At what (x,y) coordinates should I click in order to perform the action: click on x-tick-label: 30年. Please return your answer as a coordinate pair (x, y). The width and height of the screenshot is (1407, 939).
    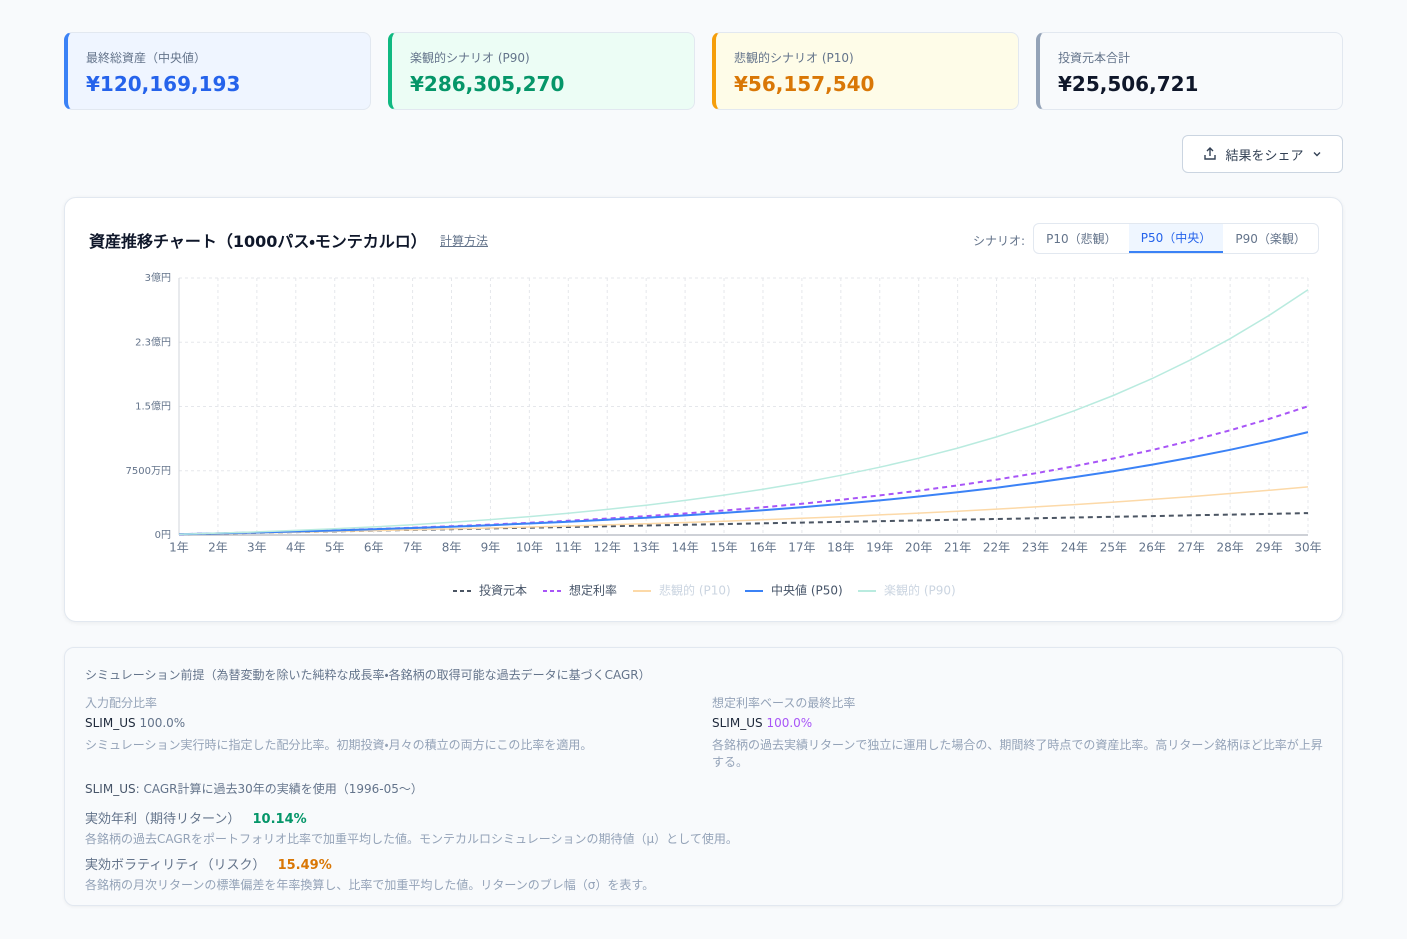
    Looking at the image, I should click on (1307, 548).